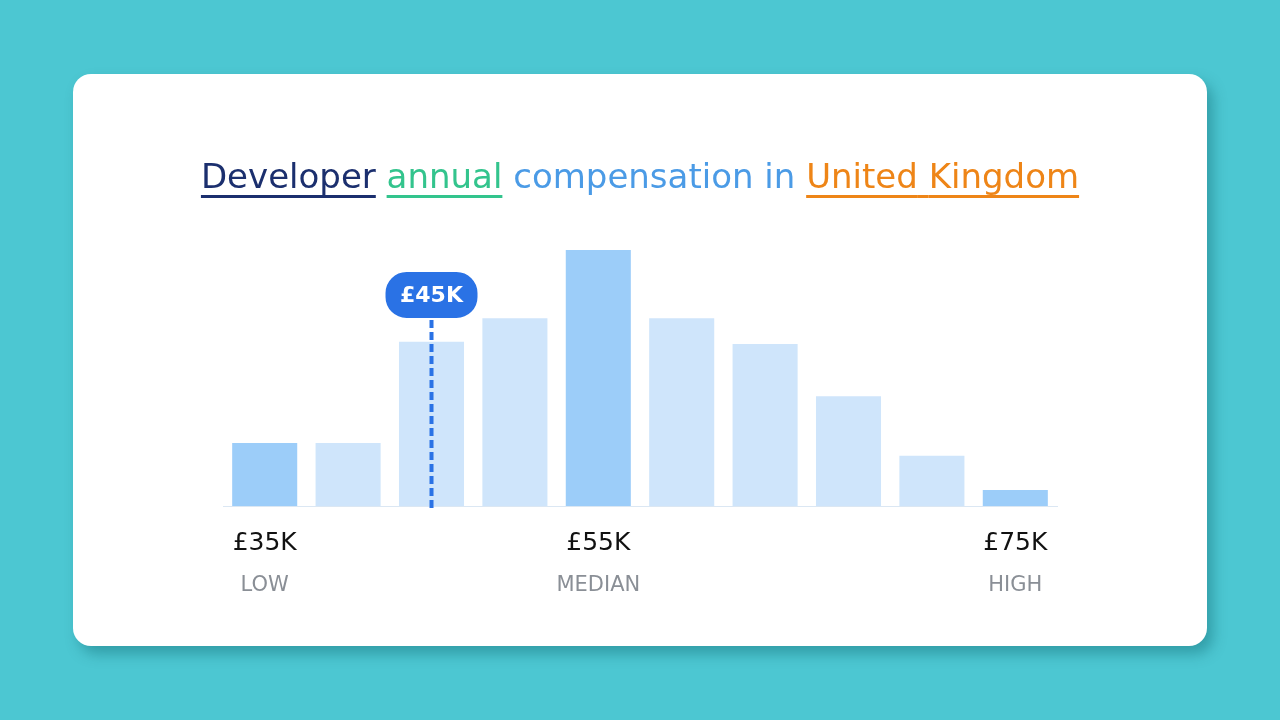 The width and height of the screenshot is (1280, 720). Describe the element at coordinates (265, 541) in the screenshot. I see `x-tick-label: £35K` at that location.